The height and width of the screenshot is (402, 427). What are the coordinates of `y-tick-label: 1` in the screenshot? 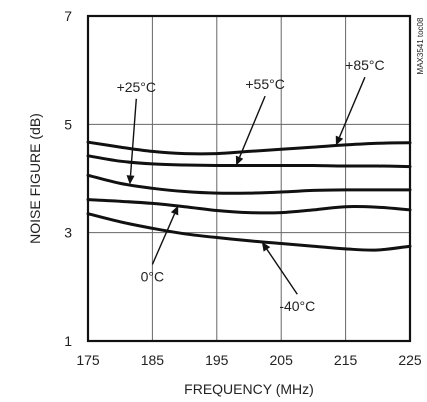 It's located at (68, 341).